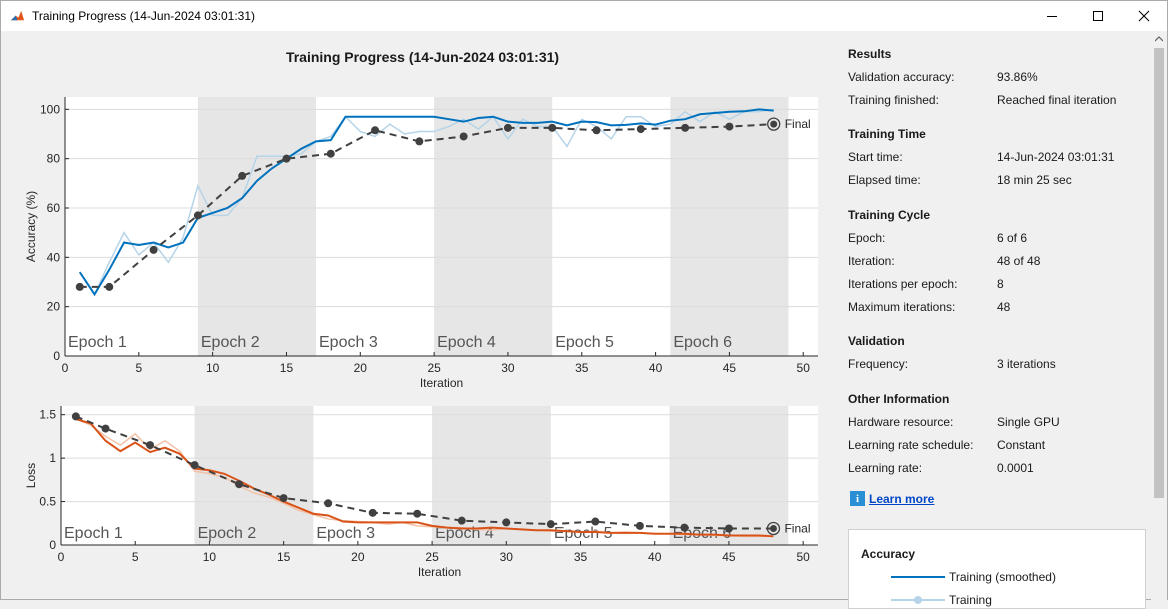 This screenshot has width=1168, height=609. What do you see at coordinates (432, 557) in the screenshot?
I see `x-tick-label: 25` at bounding box center [432, 557].